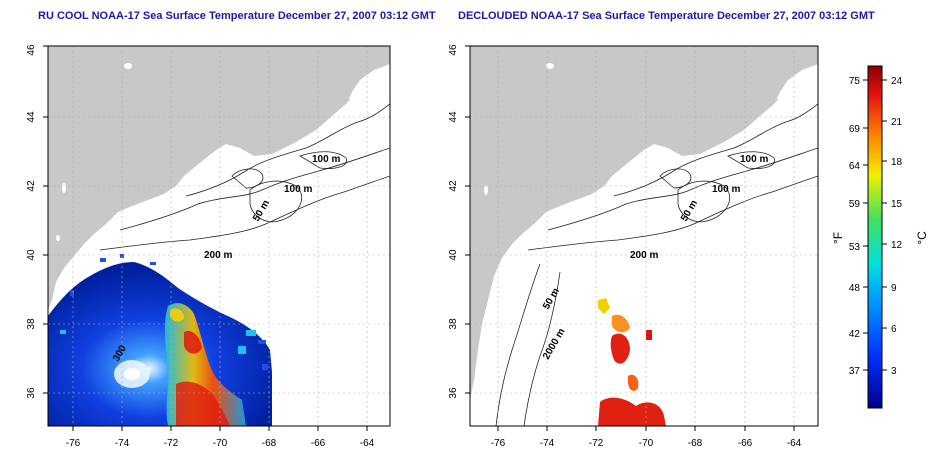 The height and width of the screenshot is (475, 950). I want to click on contour-2000m, so click(542, 348).